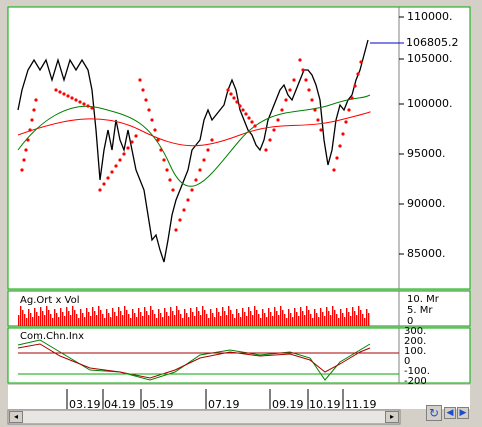  Describe the element at coordinates (85, 404) in the screenshot. I see `date-label: 03.19` at that location.